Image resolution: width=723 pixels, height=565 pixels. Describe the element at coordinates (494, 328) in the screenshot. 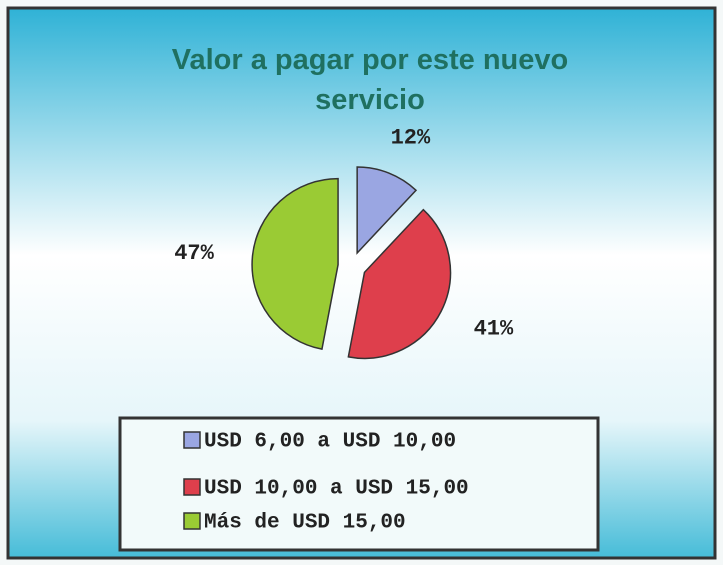

I see `data-label: 41%` at that location.